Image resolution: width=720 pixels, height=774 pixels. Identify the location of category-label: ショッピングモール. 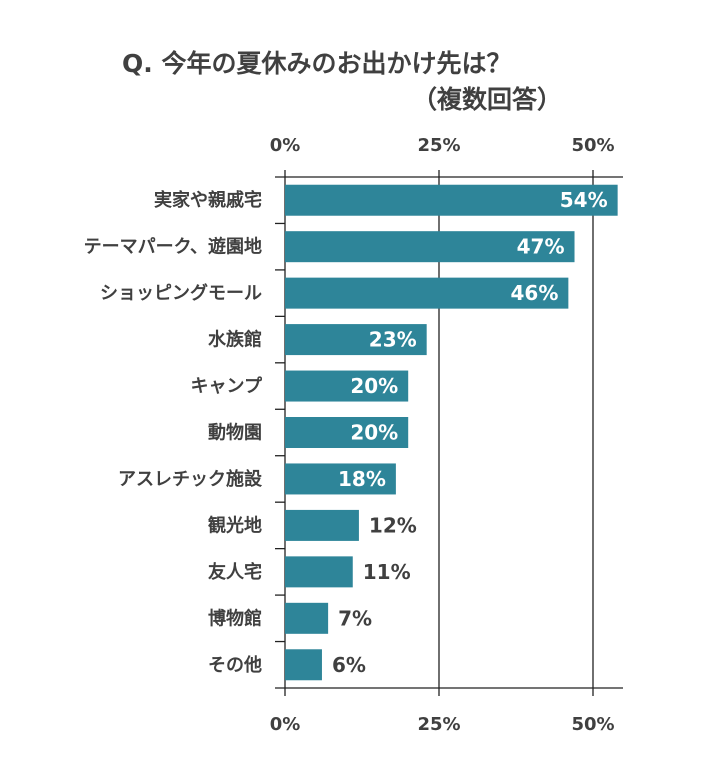
(181, 293).